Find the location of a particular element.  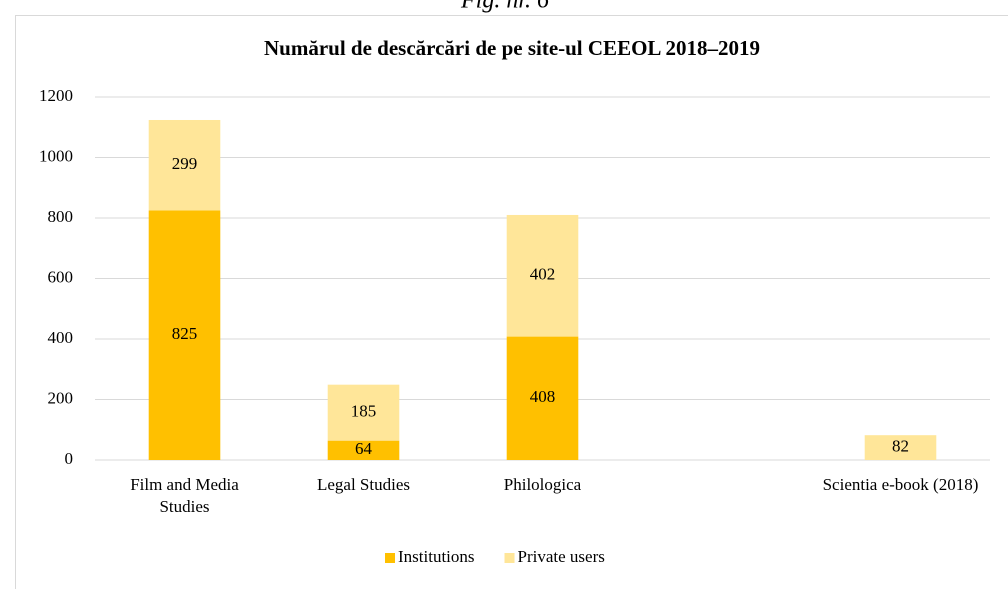

data-label: 402 is located at coordinates (543, 274).